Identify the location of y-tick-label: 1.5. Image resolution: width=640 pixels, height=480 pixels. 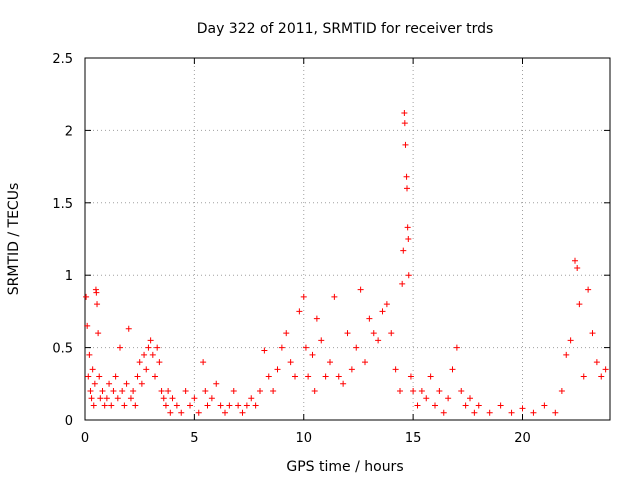
(62, 204).